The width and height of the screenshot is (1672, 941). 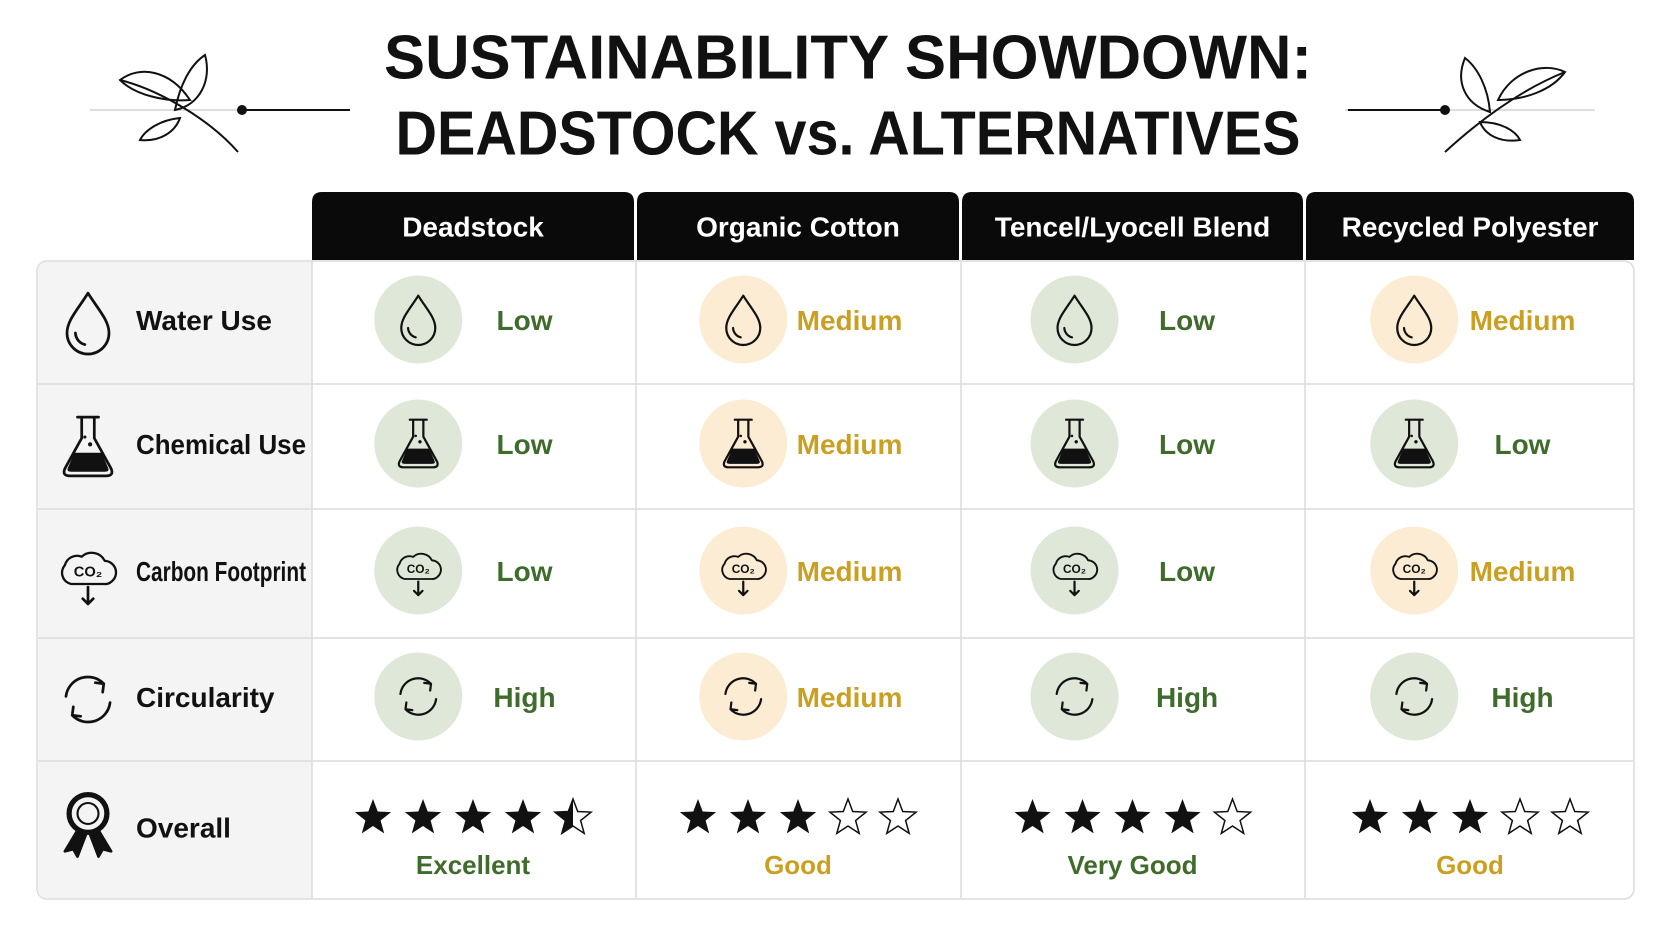 I want to click on overall-rating: Very Good, so click(x=1132, y=865).